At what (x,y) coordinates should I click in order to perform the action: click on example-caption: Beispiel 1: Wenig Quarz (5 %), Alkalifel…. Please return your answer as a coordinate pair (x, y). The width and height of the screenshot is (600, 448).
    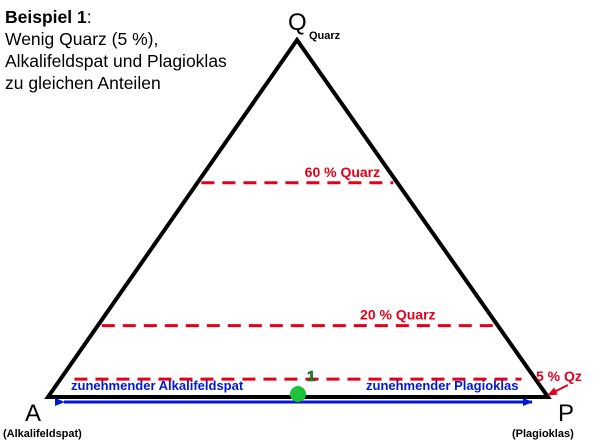
    Looking at the image, I should click on (116, 50).